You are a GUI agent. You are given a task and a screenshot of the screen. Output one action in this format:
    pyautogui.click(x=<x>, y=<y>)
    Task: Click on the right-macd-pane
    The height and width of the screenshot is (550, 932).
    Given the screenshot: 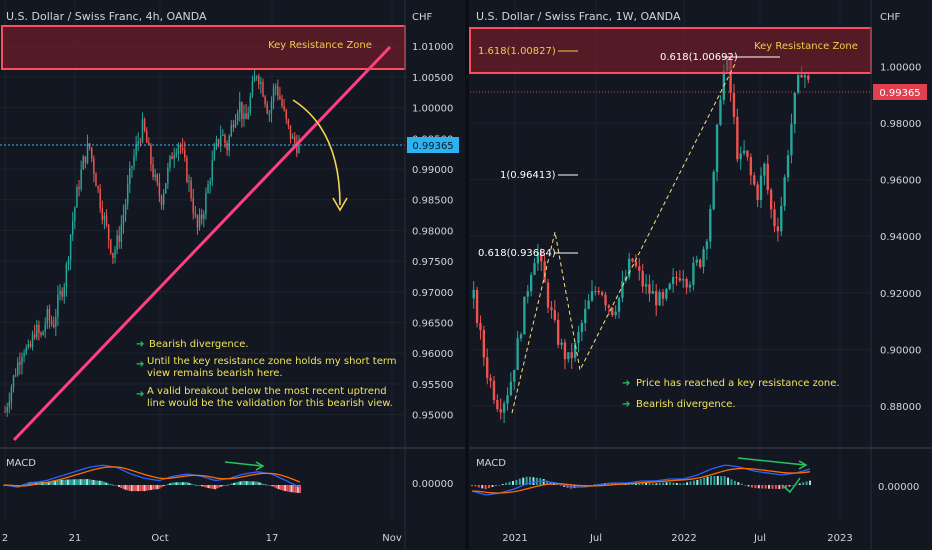 What is the action you would take?
    pyautogui.click(x=641, y=480)
    